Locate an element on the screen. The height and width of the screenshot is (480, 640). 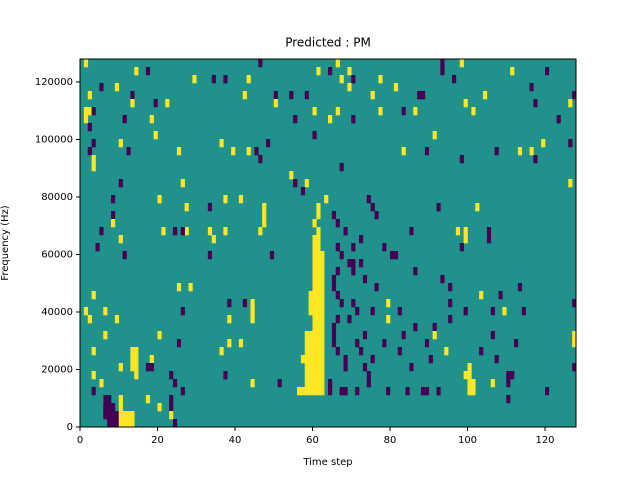
y-tick-label: 20000 is located at coordinates (57, 370).